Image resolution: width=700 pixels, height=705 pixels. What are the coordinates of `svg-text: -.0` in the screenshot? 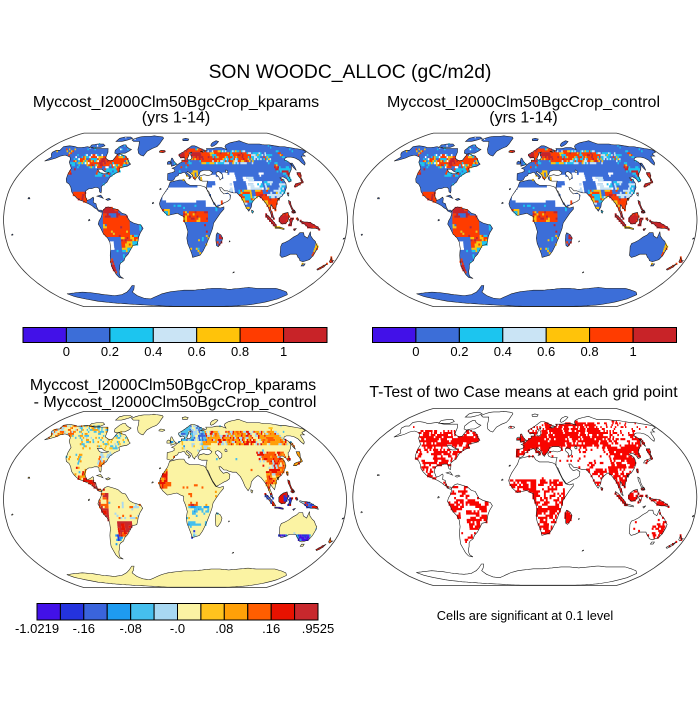 It's located at (177, 628).